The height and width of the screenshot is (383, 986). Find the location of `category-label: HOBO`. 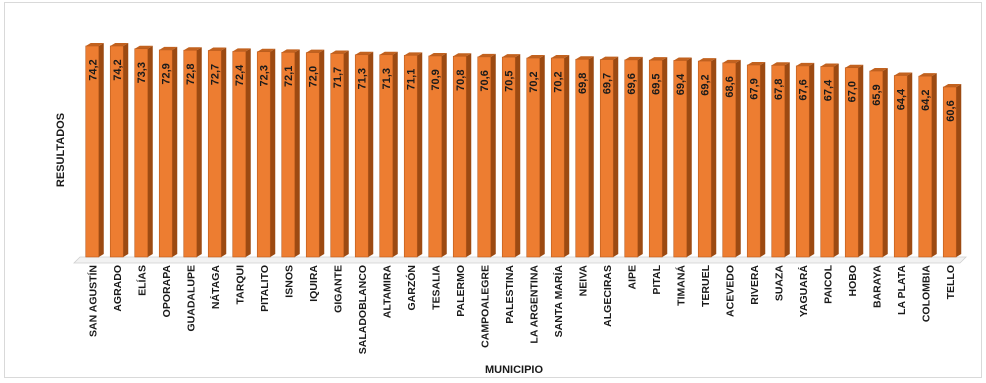

category-label: HOBO is located at coordinates (853, 281).